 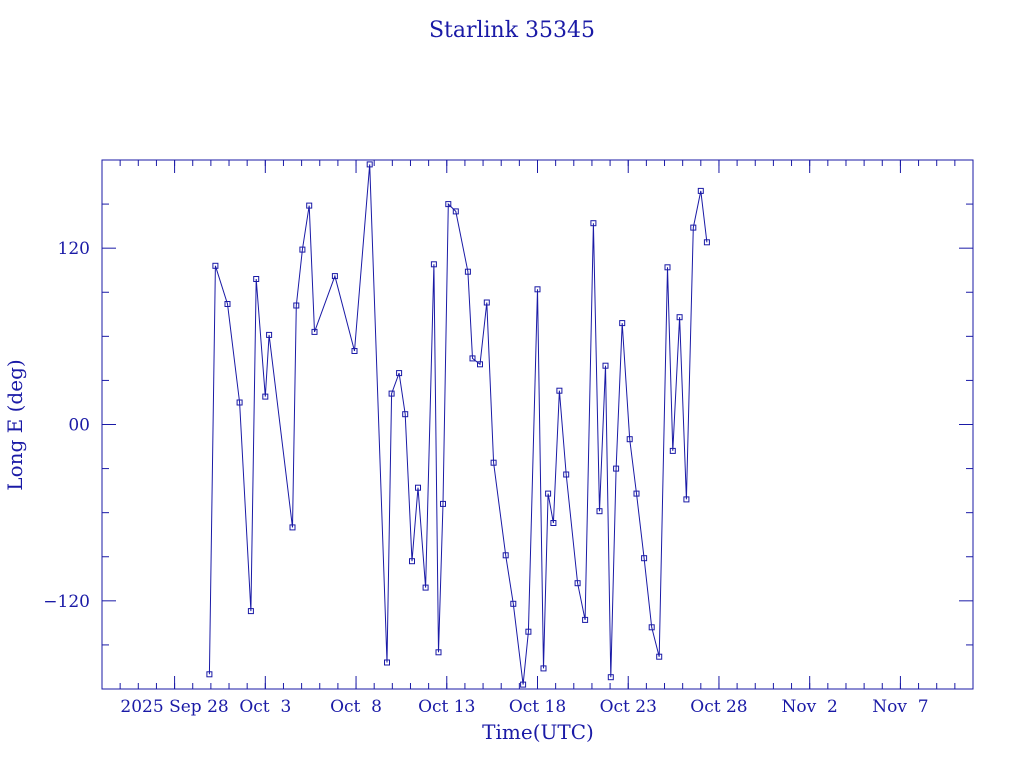 What do you see at coordinates (900, 707) in the screenshot?
I see `x-tick-label: Nov 7` at bounding box center [900, 707].